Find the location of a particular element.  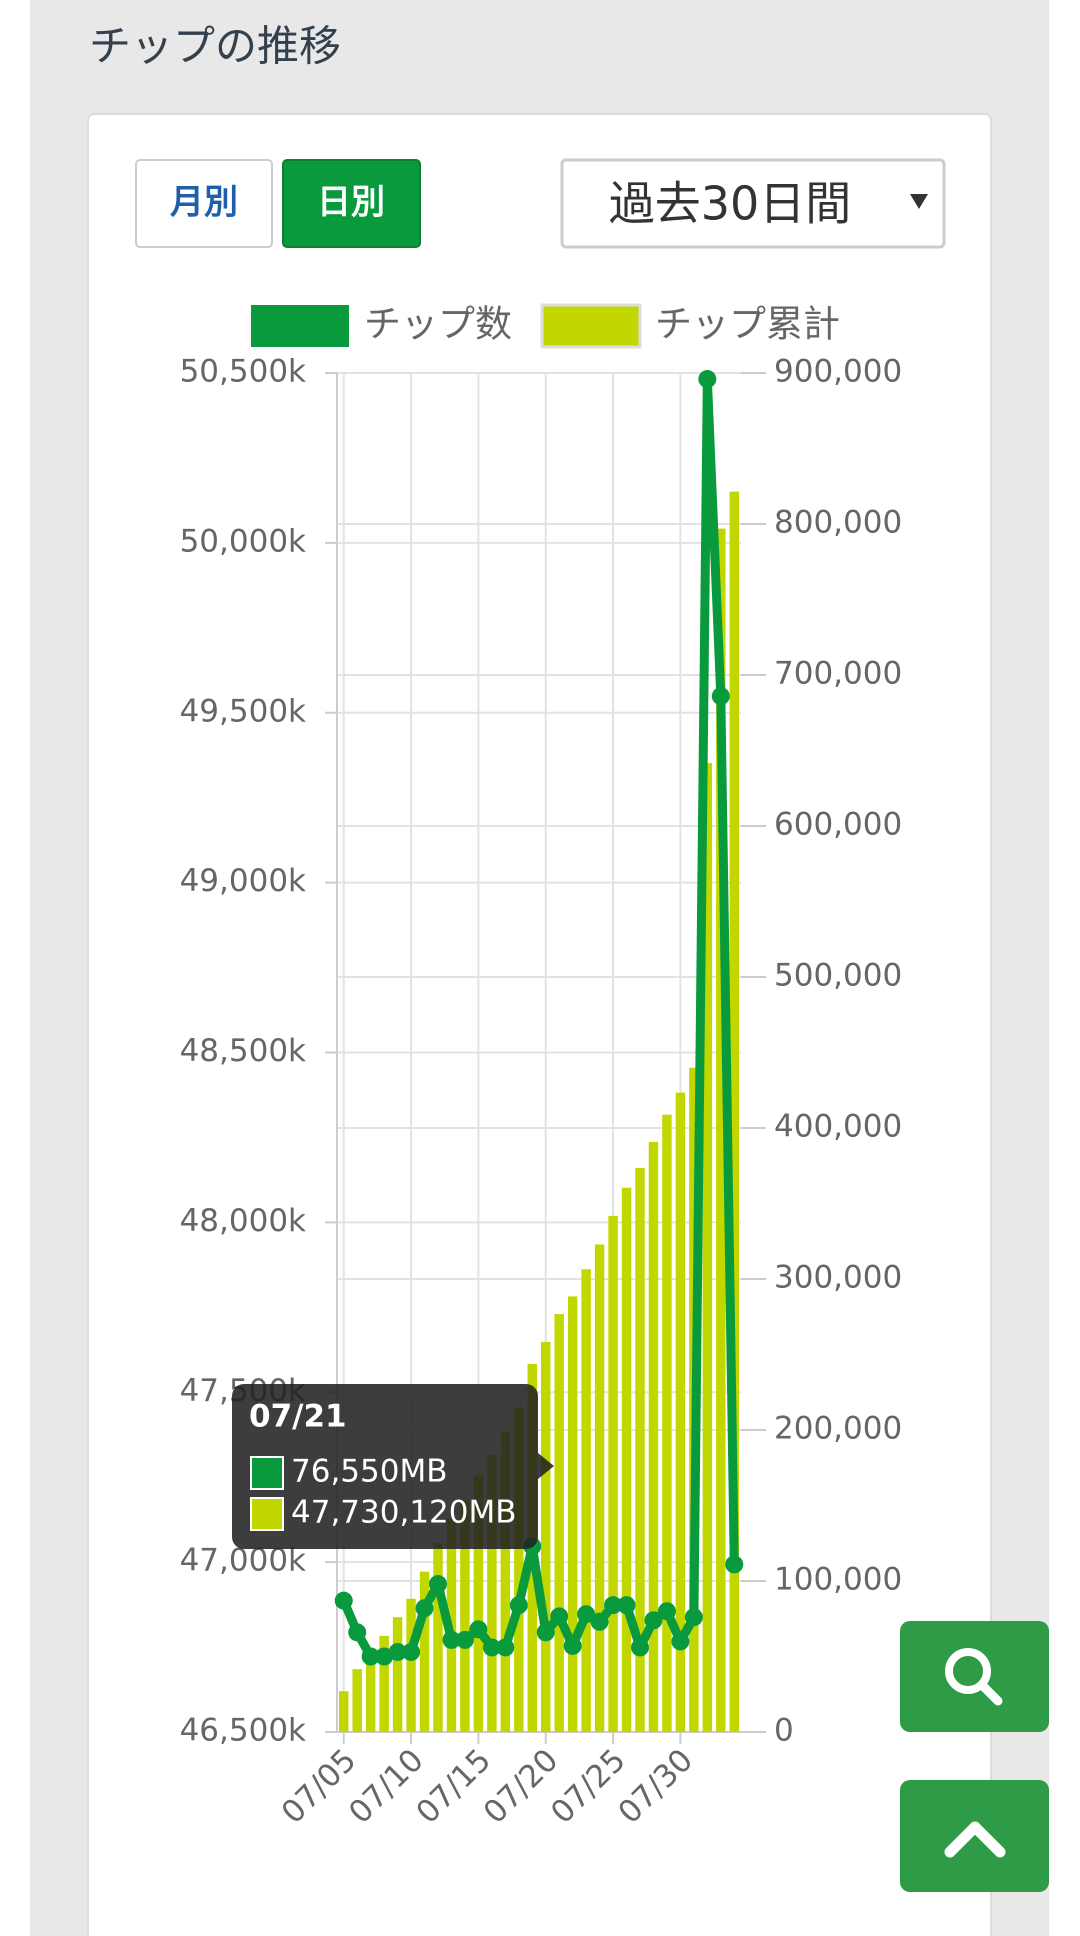

tooltip-box is located at coordinates (385, 1466).